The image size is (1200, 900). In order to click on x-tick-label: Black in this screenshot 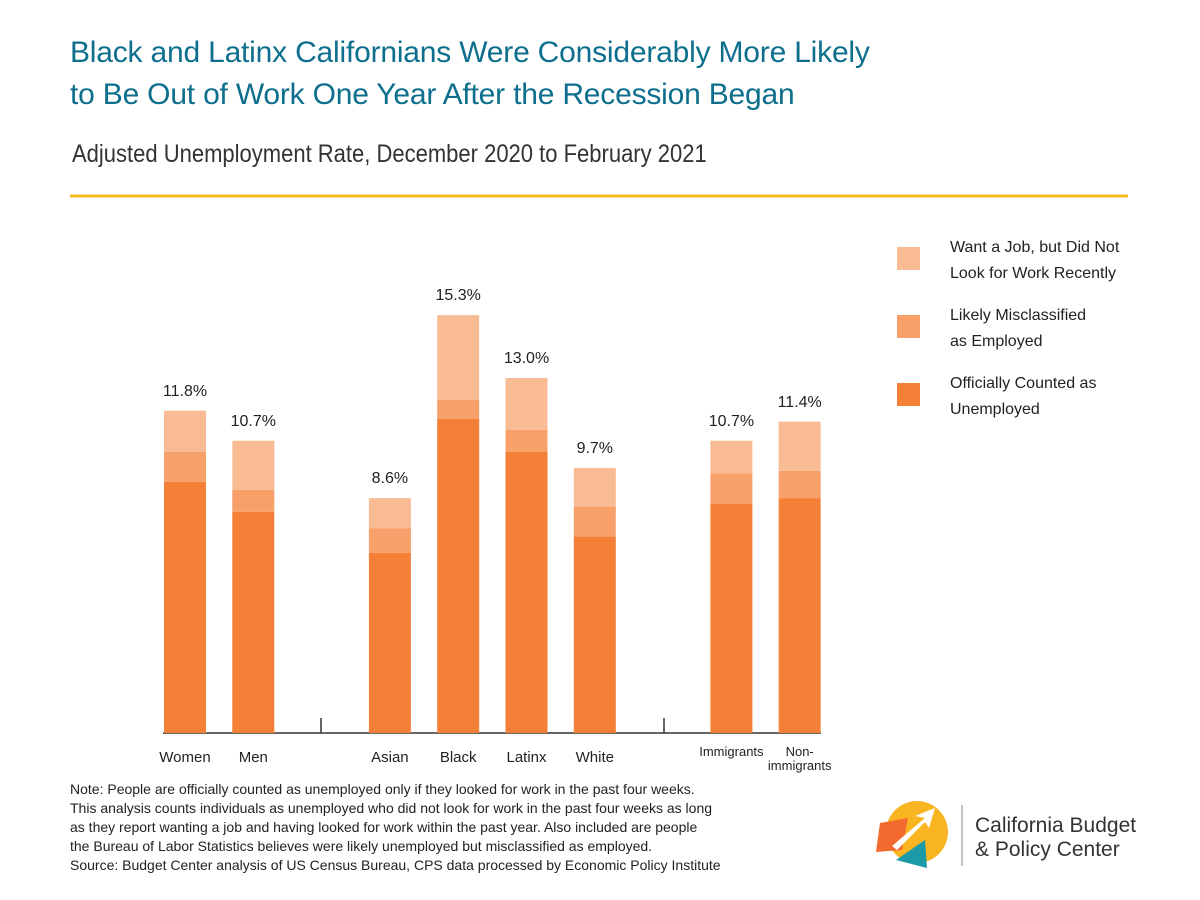, I will do `click(458, 757)`.